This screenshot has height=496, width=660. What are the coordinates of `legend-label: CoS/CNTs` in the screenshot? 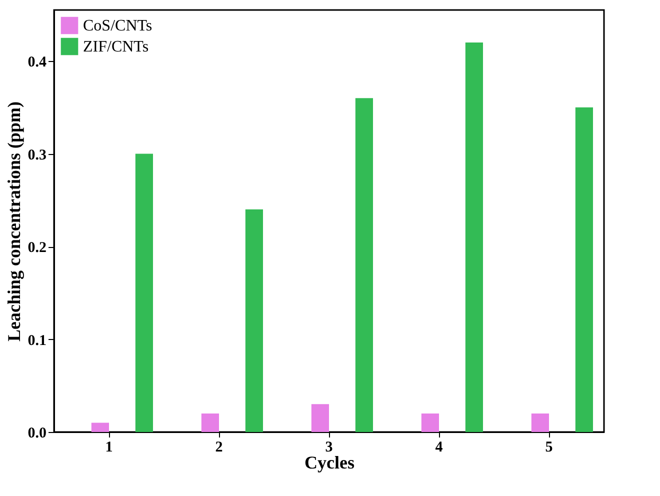 It's located at (117, 26).